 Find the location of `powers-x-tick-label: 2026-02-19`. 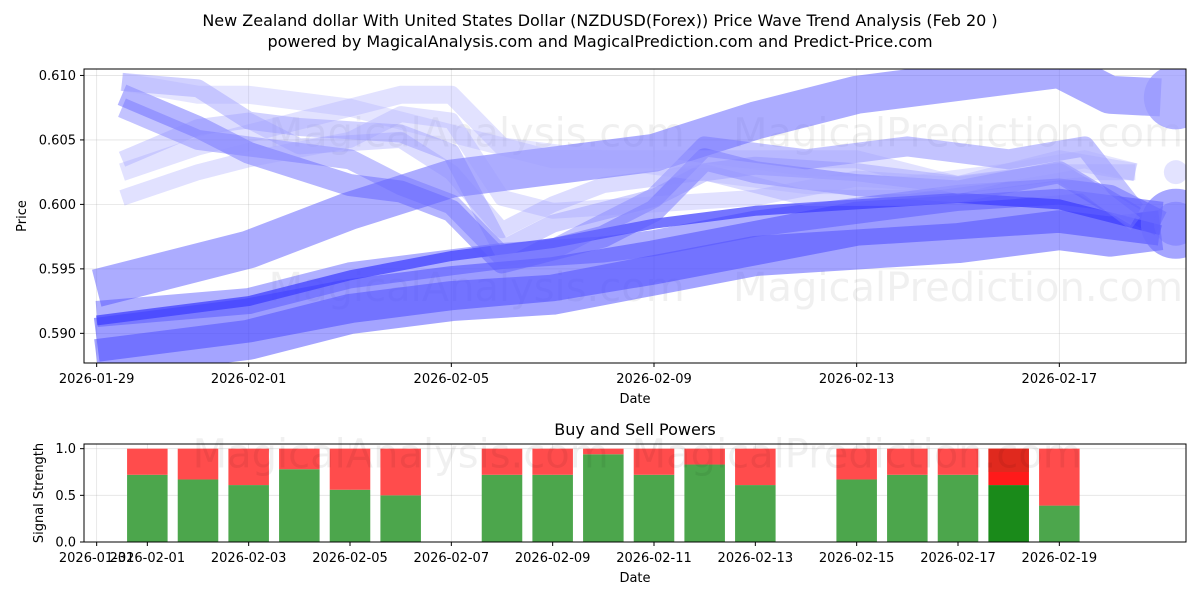

powers-x-tick-label: 2026-02-19 is located at coordinates (1060, 558).